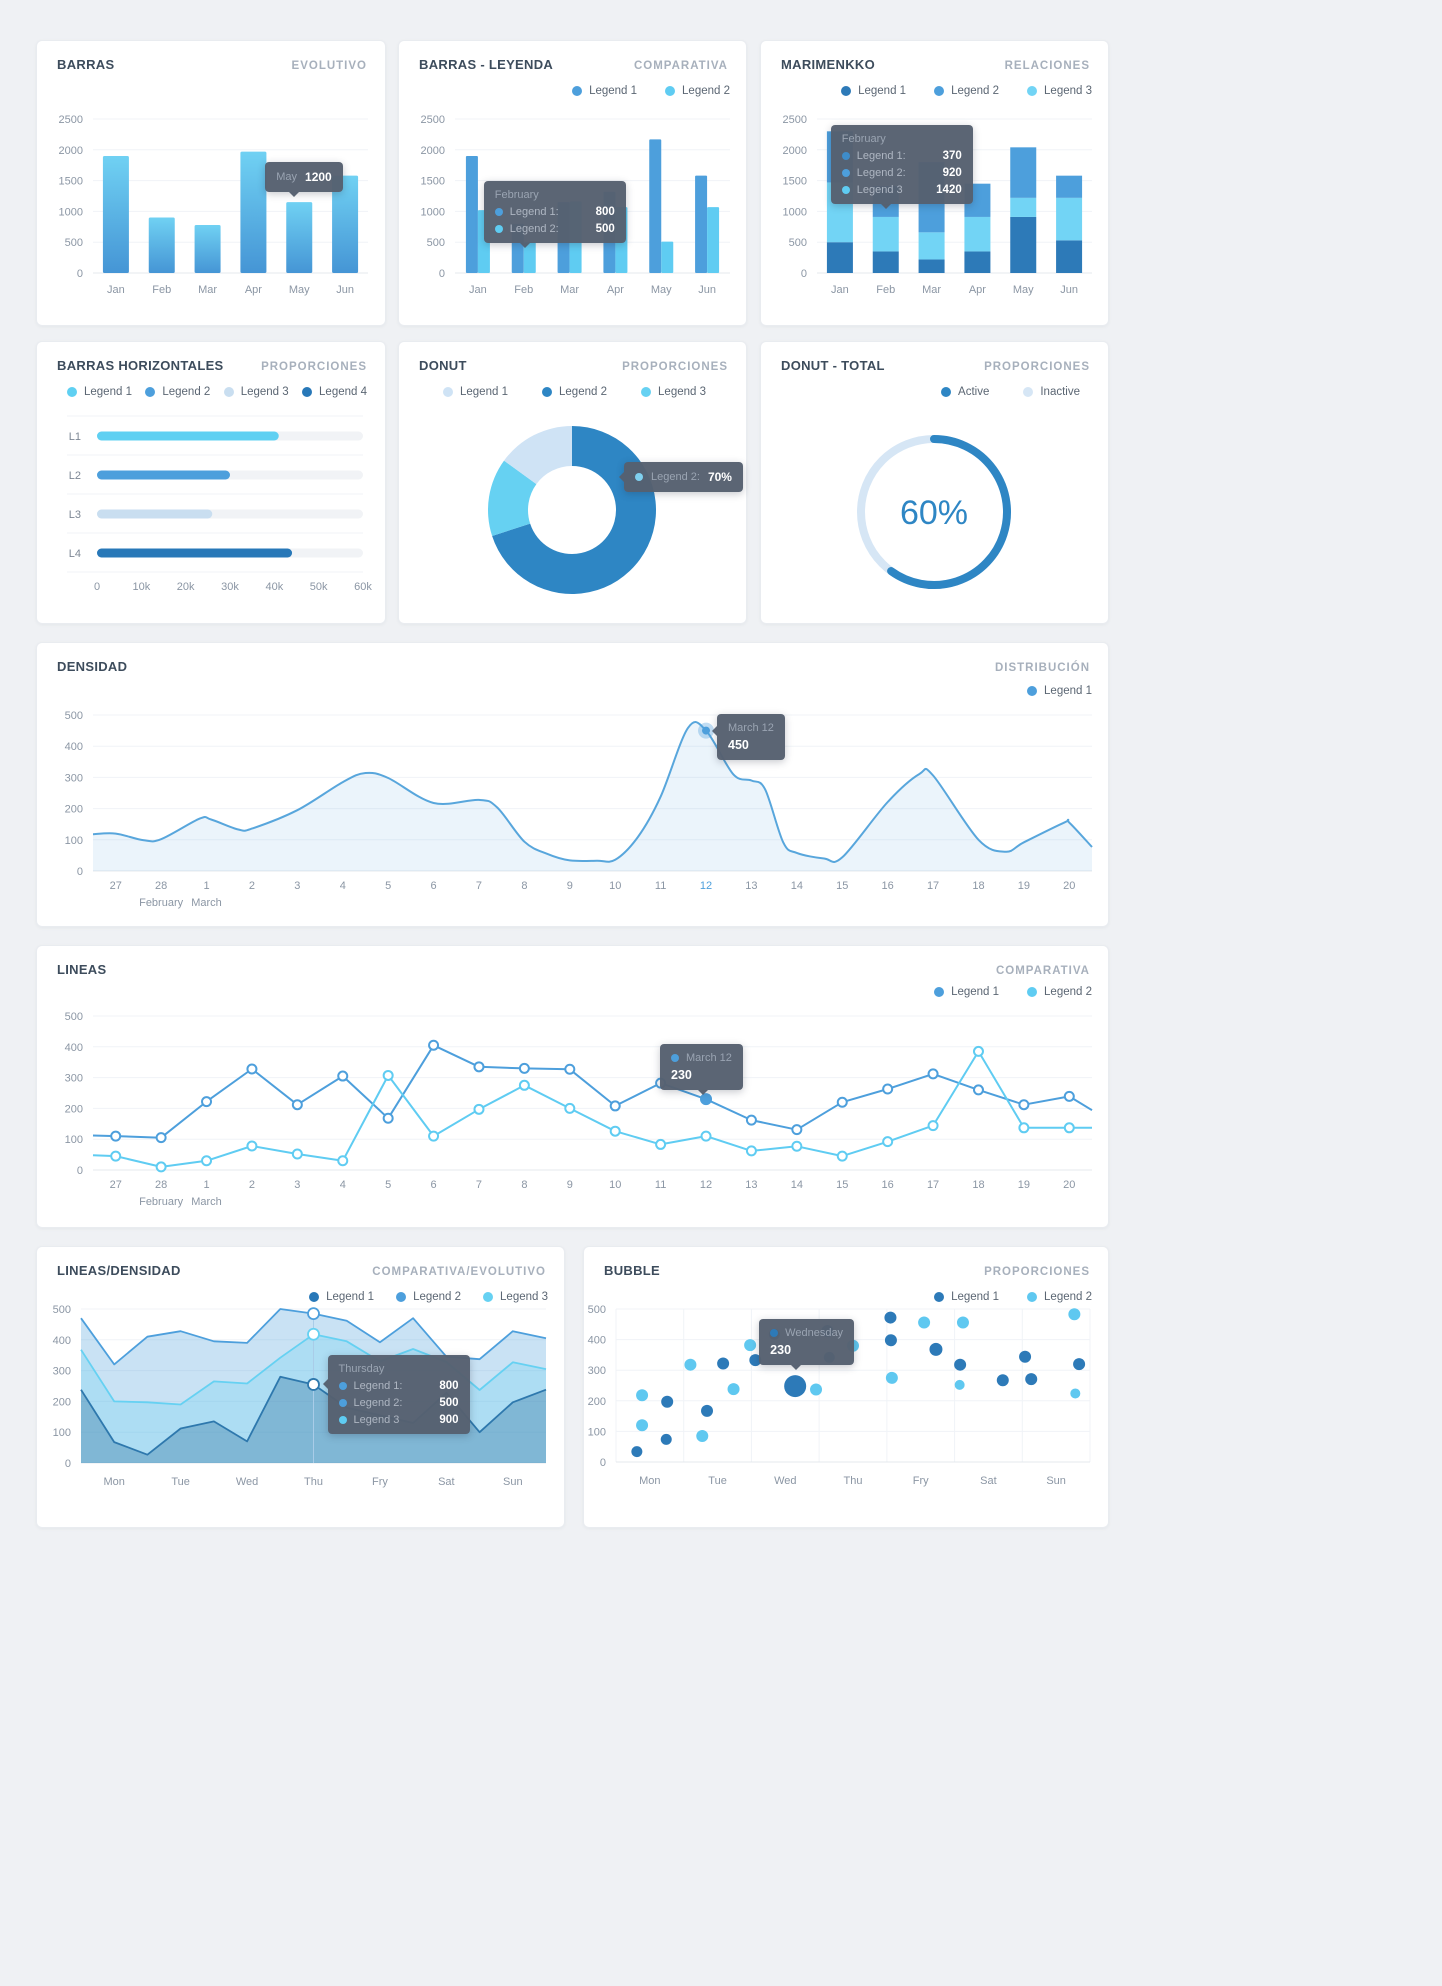 The height and width of the screenshot is (1986, 1442). I want to click on point-Legend 2-14, so click(797, 1146).